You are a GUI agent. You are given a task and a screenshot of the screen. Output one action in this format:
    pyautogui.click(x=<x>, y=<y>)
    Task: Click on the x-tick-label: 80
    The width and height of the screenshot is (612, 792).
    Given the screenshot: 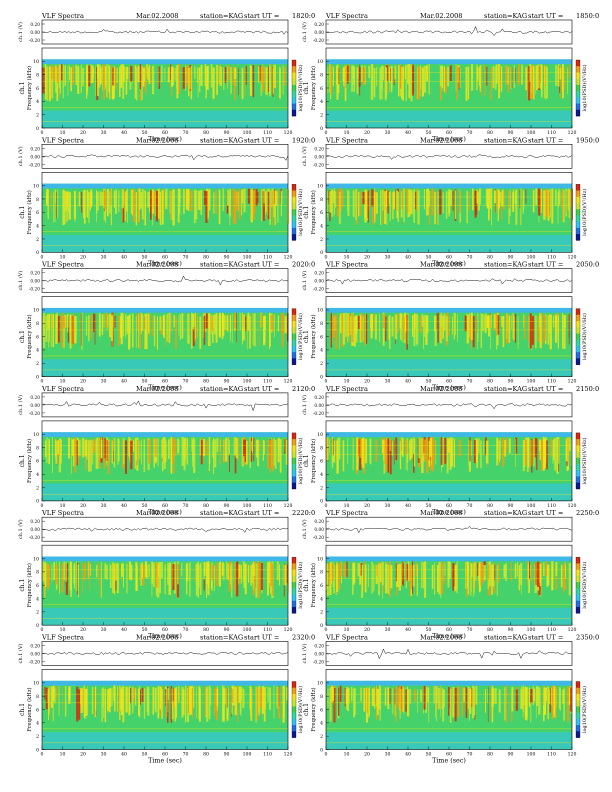 What is the action you would take?
    pyautogui.click(x=206, y=506)
    